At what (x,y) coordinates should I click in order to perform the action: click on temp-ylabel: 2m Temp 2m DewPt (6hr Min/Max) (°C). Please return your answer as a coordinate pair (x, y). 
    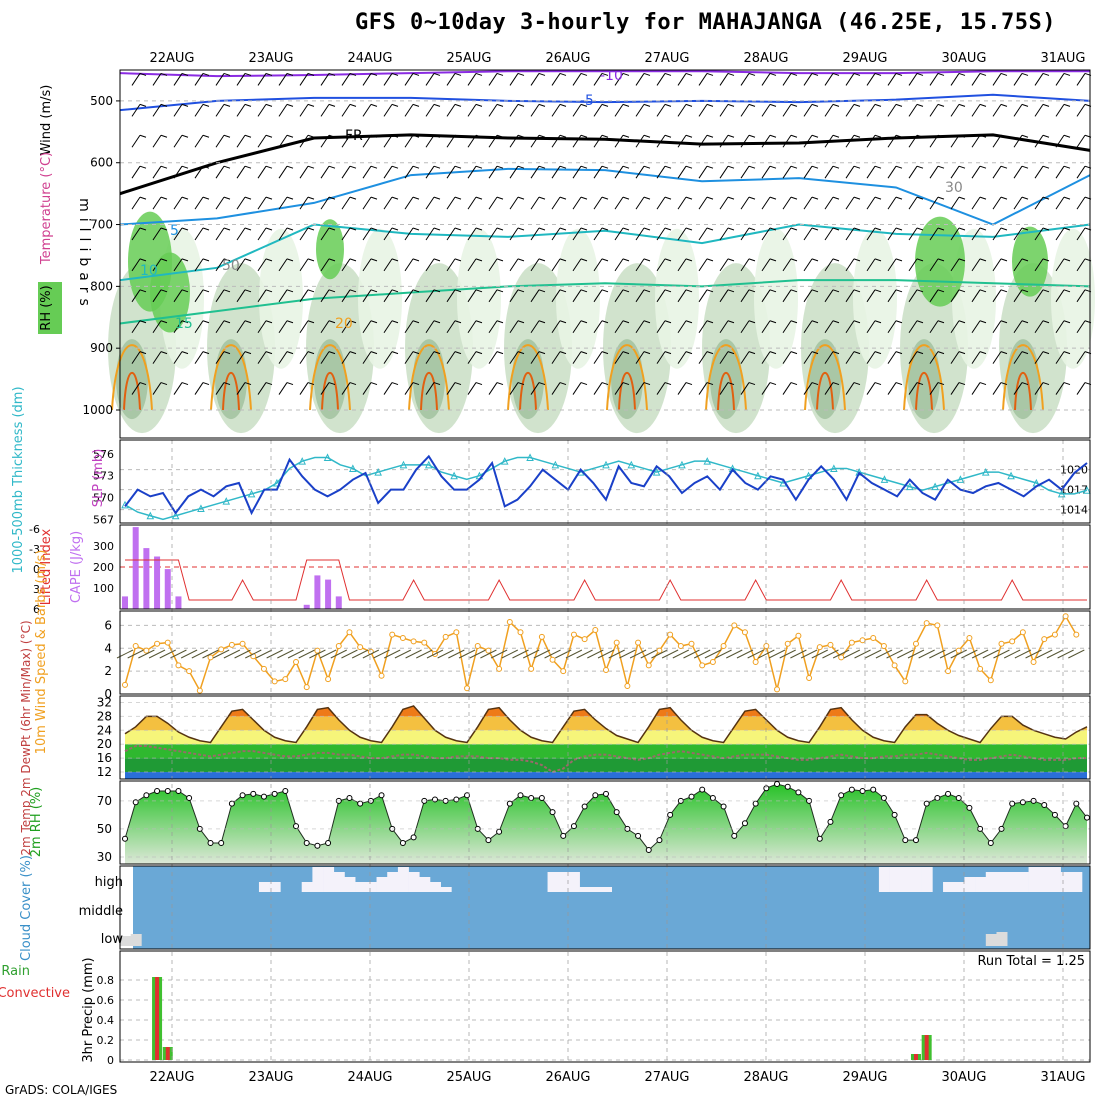
    Looking at the image, I should click on (26, 737).